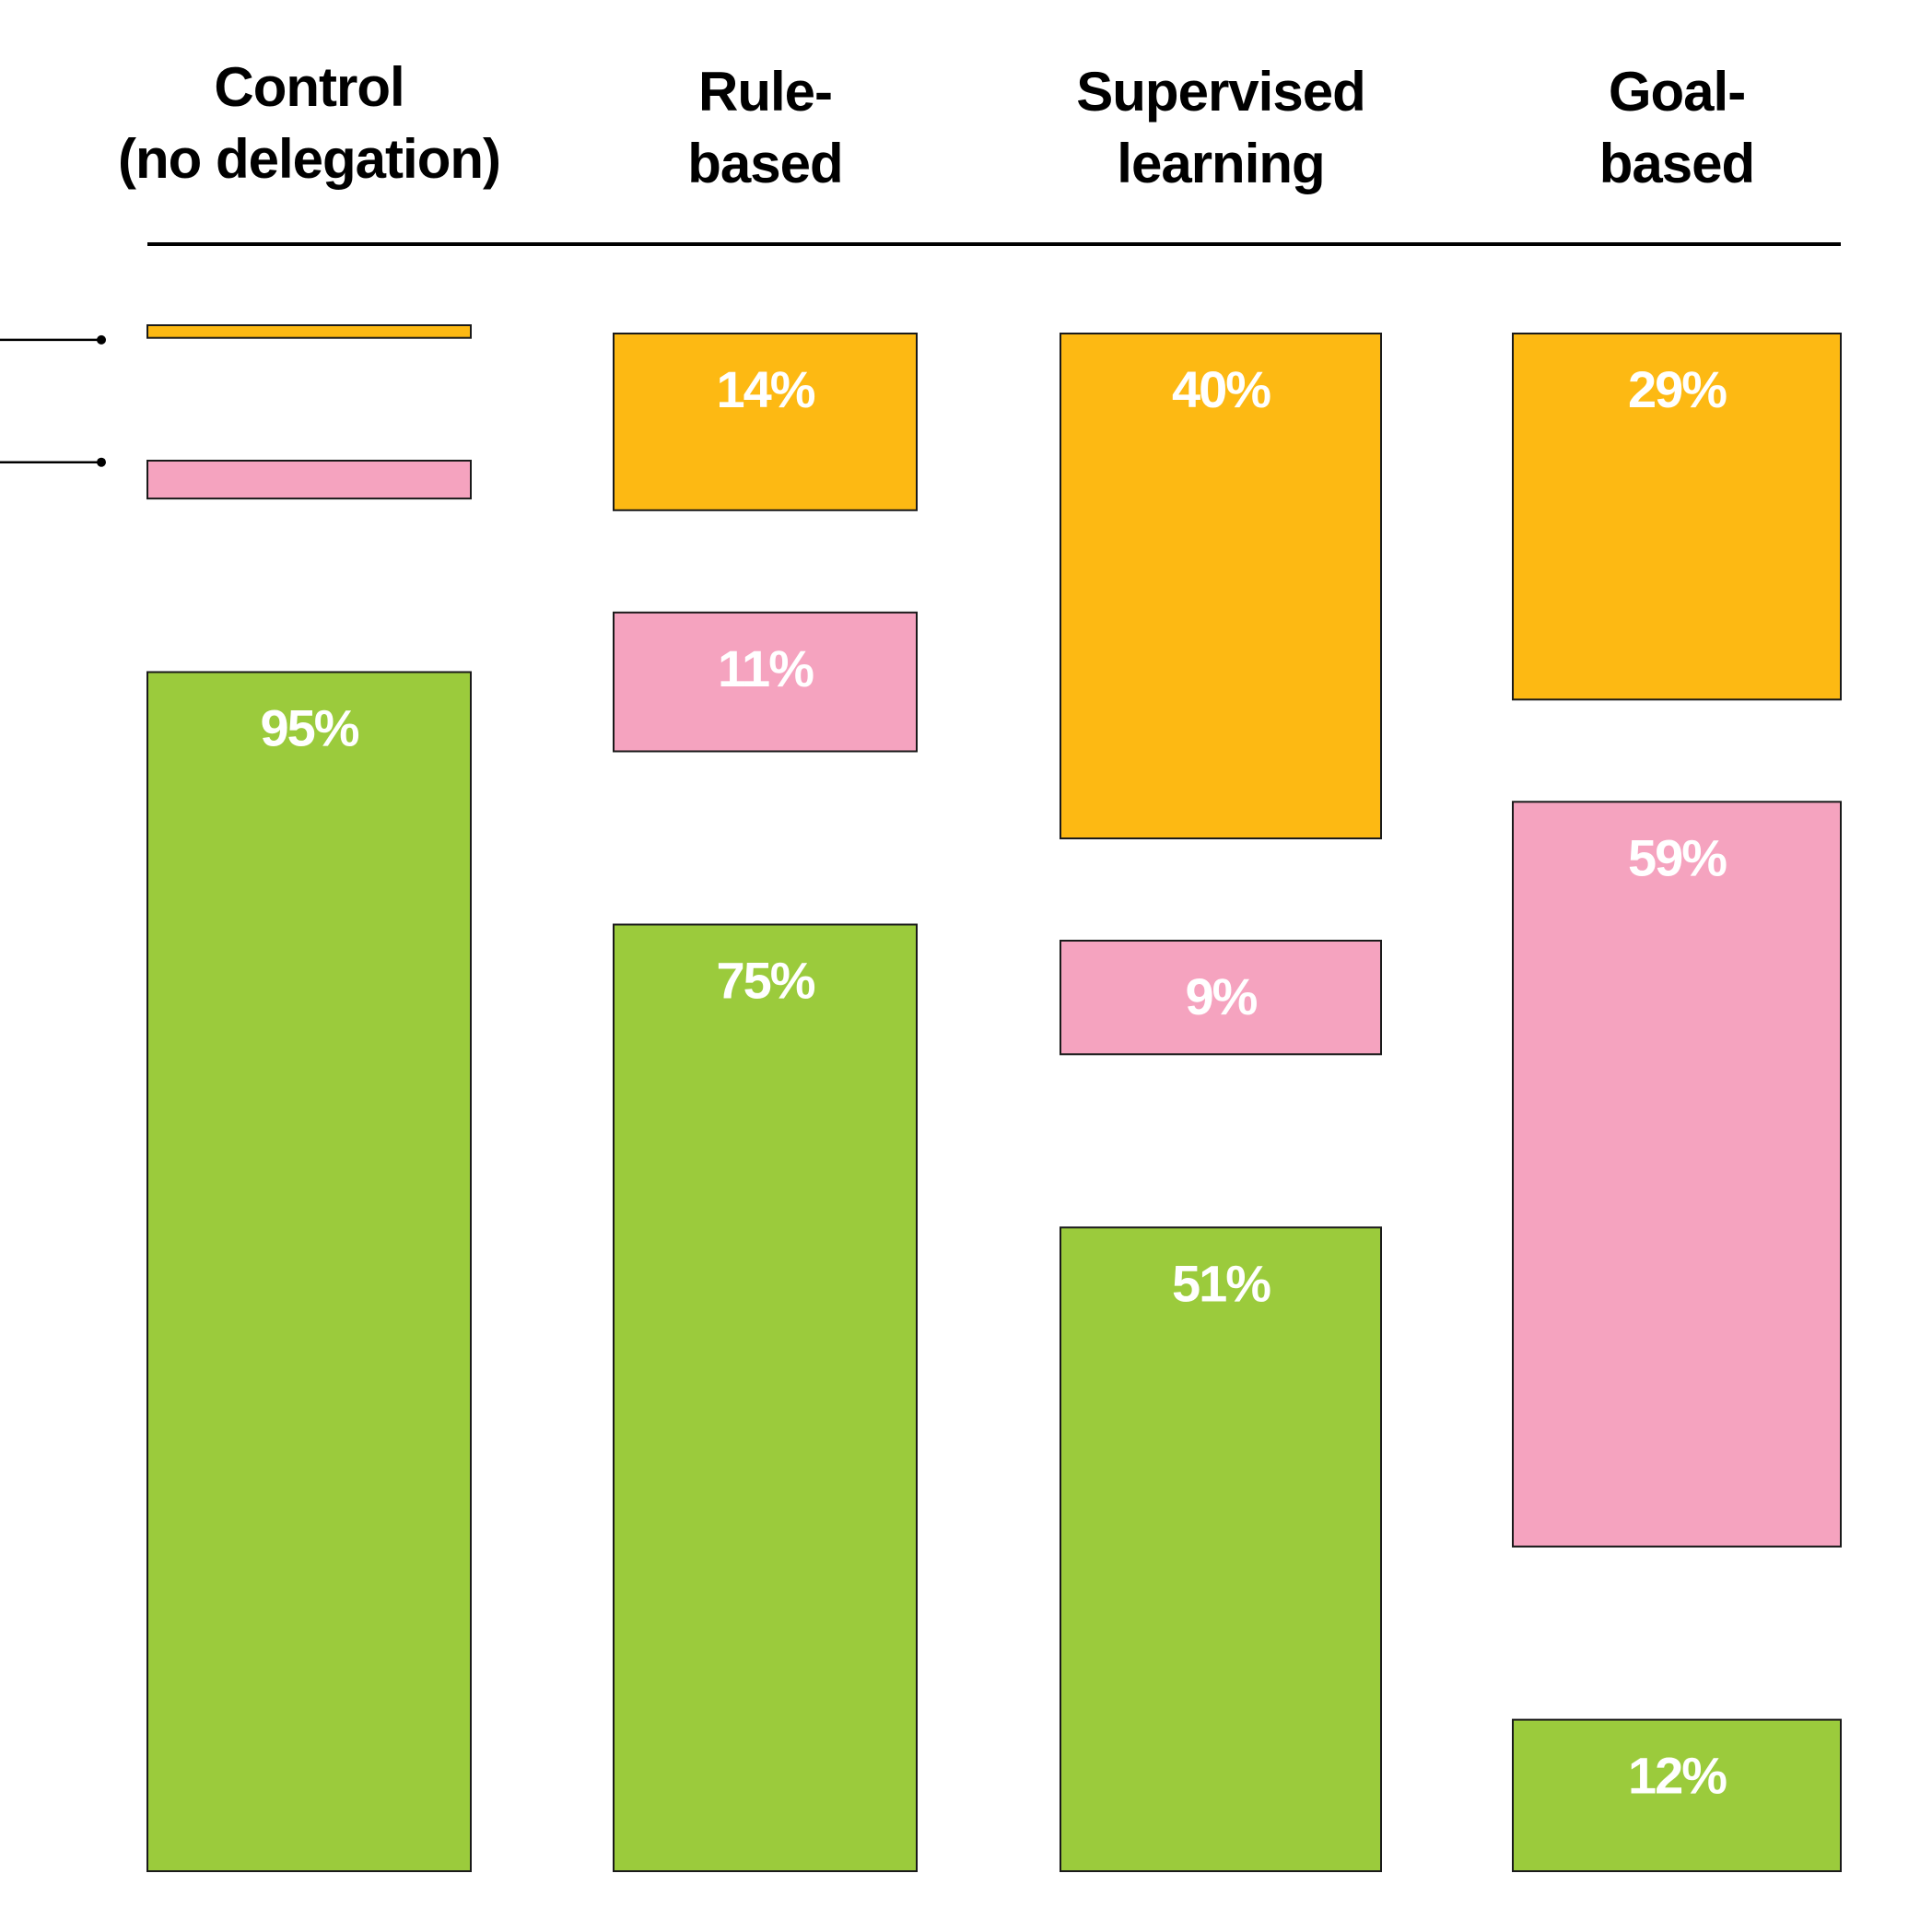 This screenshot has width=1932, height=1932. Describe the element at coordinates (309, 159) in the screenshot. I see `category-header: (no delegation)` at that location.